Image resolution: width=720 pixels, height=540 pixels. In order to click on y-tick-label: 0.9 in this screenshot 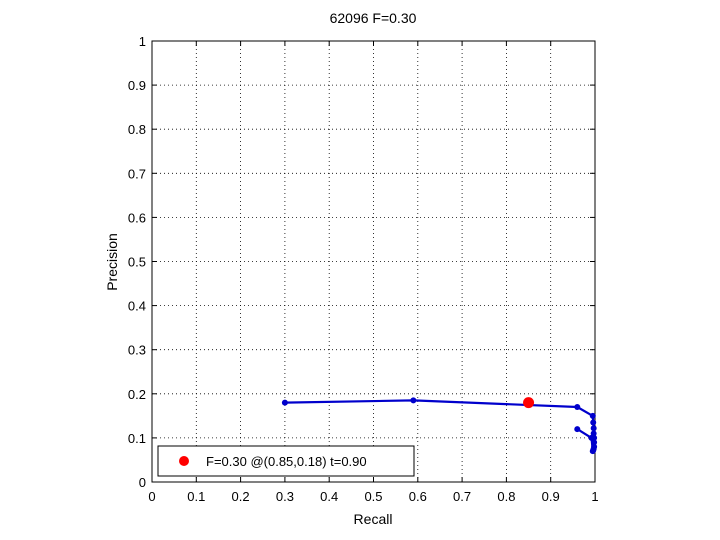, I will do `click(137, 85)`.